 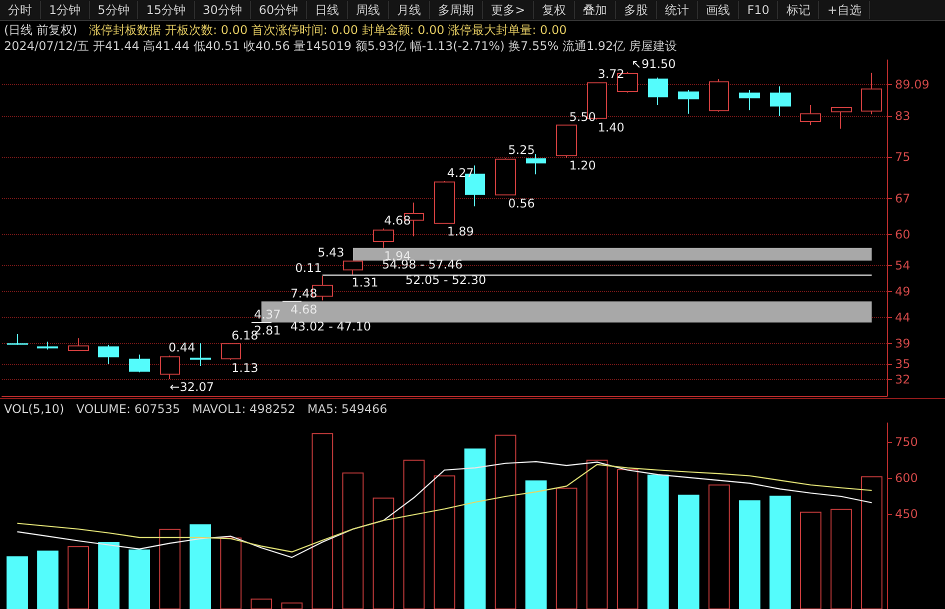 What do you see at coordinates (114, 10) in the screenshot?
I see `text: 5分钟` at bounding box center [114, 10].